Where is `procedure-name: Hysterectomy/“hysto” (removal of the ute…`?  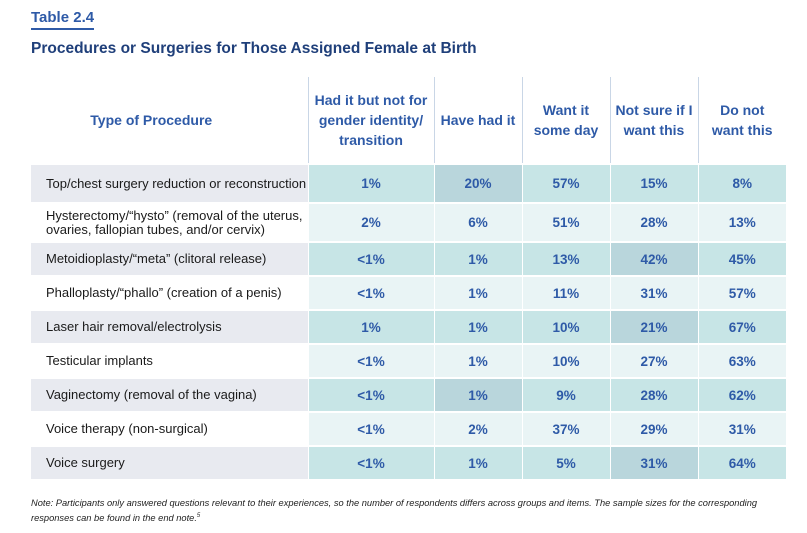
procedure-name: Hysterectomy/“hysto” (removal of the ute… is located at coordinates (169, 222).